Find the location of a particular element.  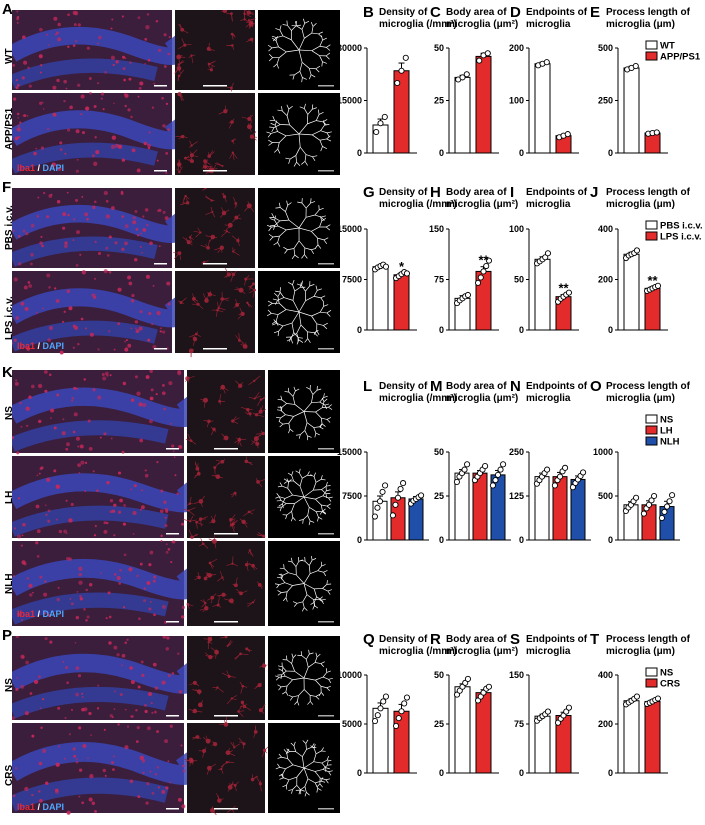

chart-title: Body area of is located at coordinates (476, 192).